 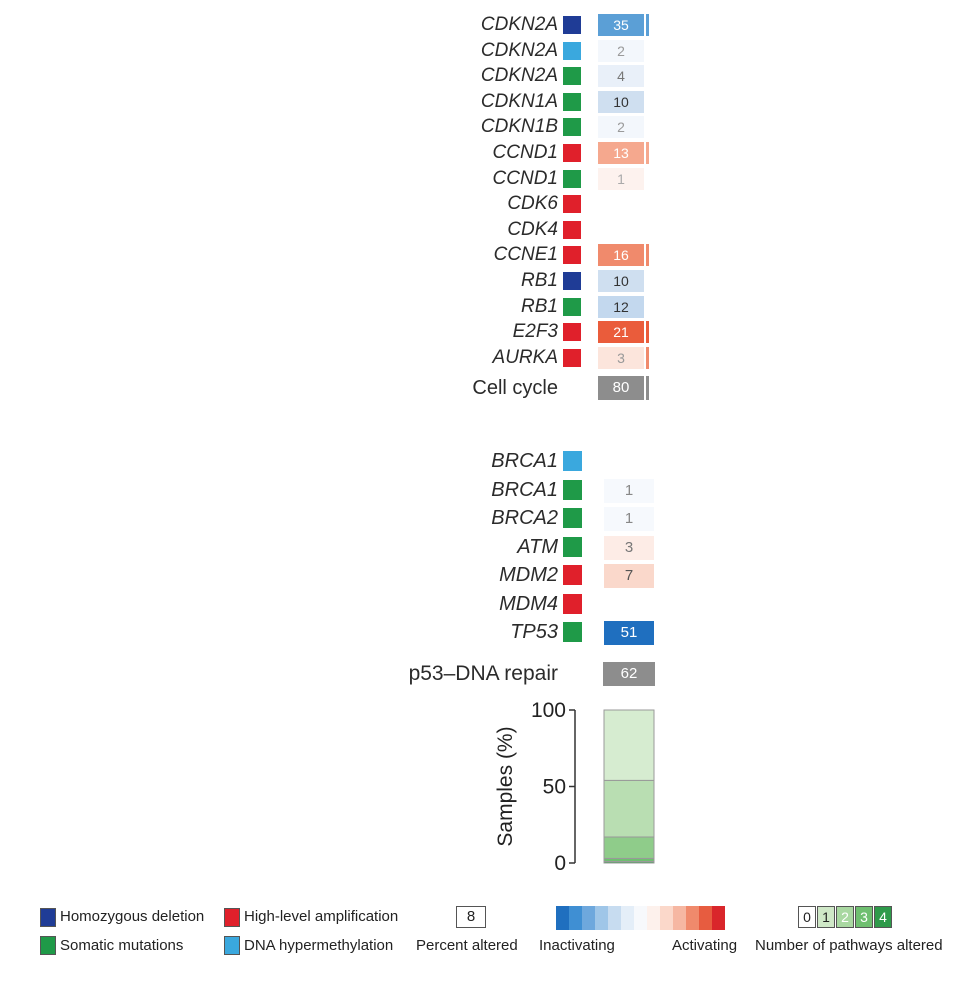 I want to click on pathway-summary-label: Cell cycle, so click(x=515, y=388).